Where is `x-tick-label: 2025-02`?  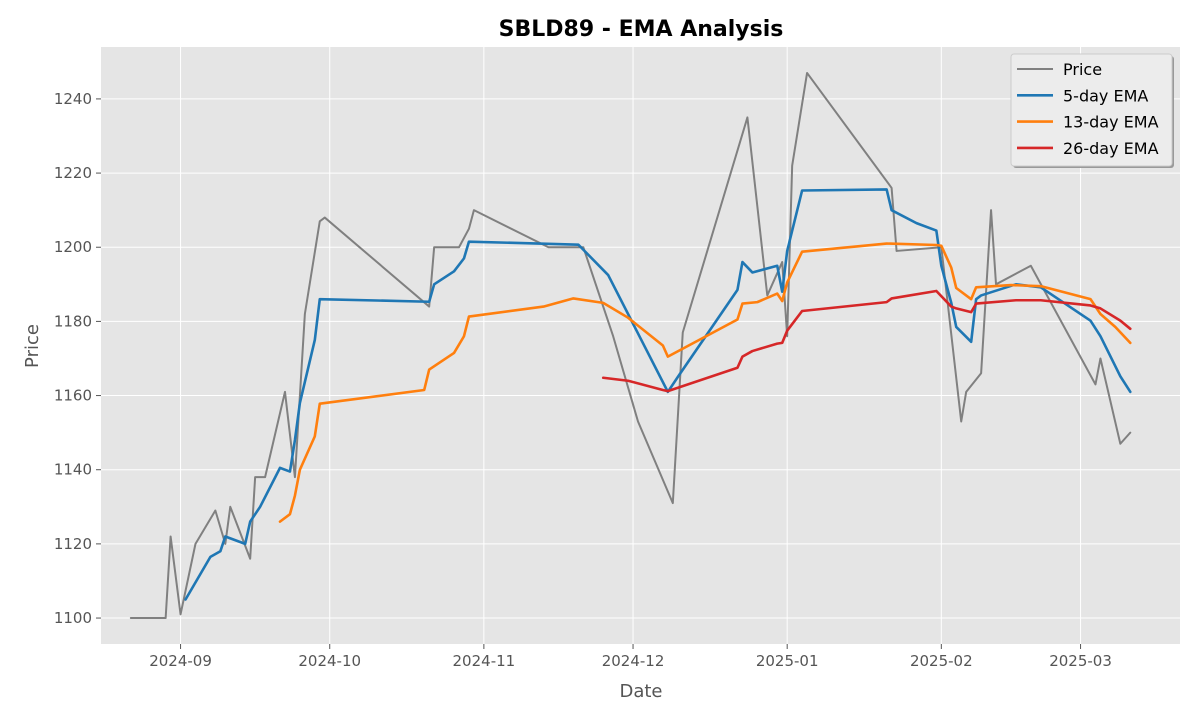
x-tick-label: 2025-02 is located at coordinates (941, 661).